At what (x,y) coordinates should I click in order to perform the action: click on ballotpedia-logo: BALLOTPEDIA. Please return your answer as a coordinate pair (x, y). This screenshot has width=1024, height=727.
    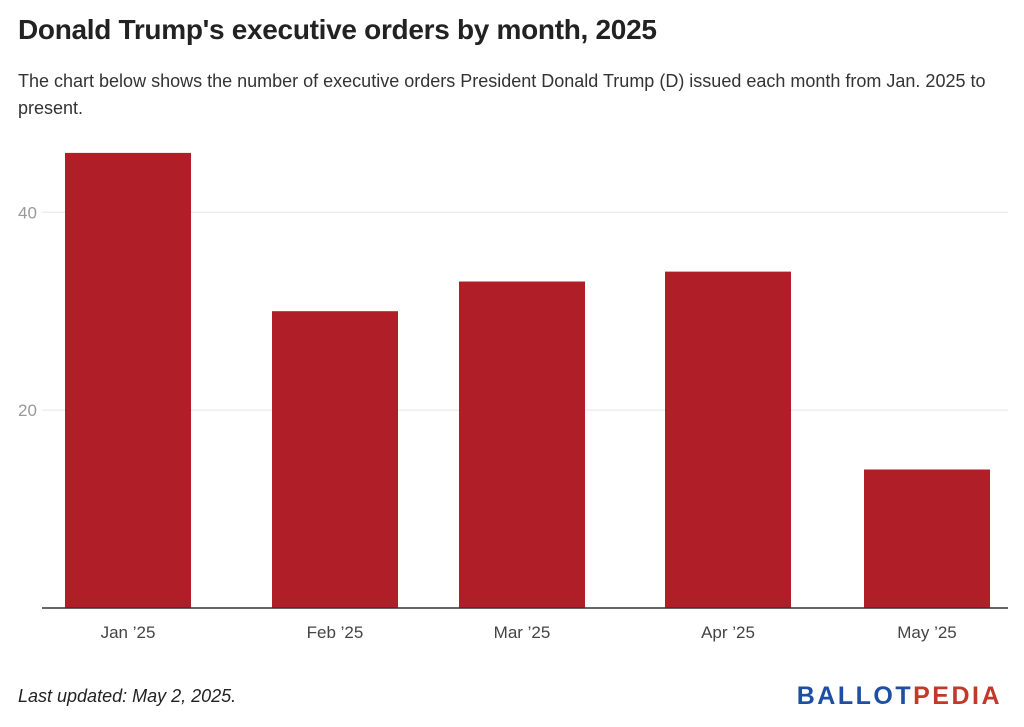
    Looking at the image, I should click on (899, 696).